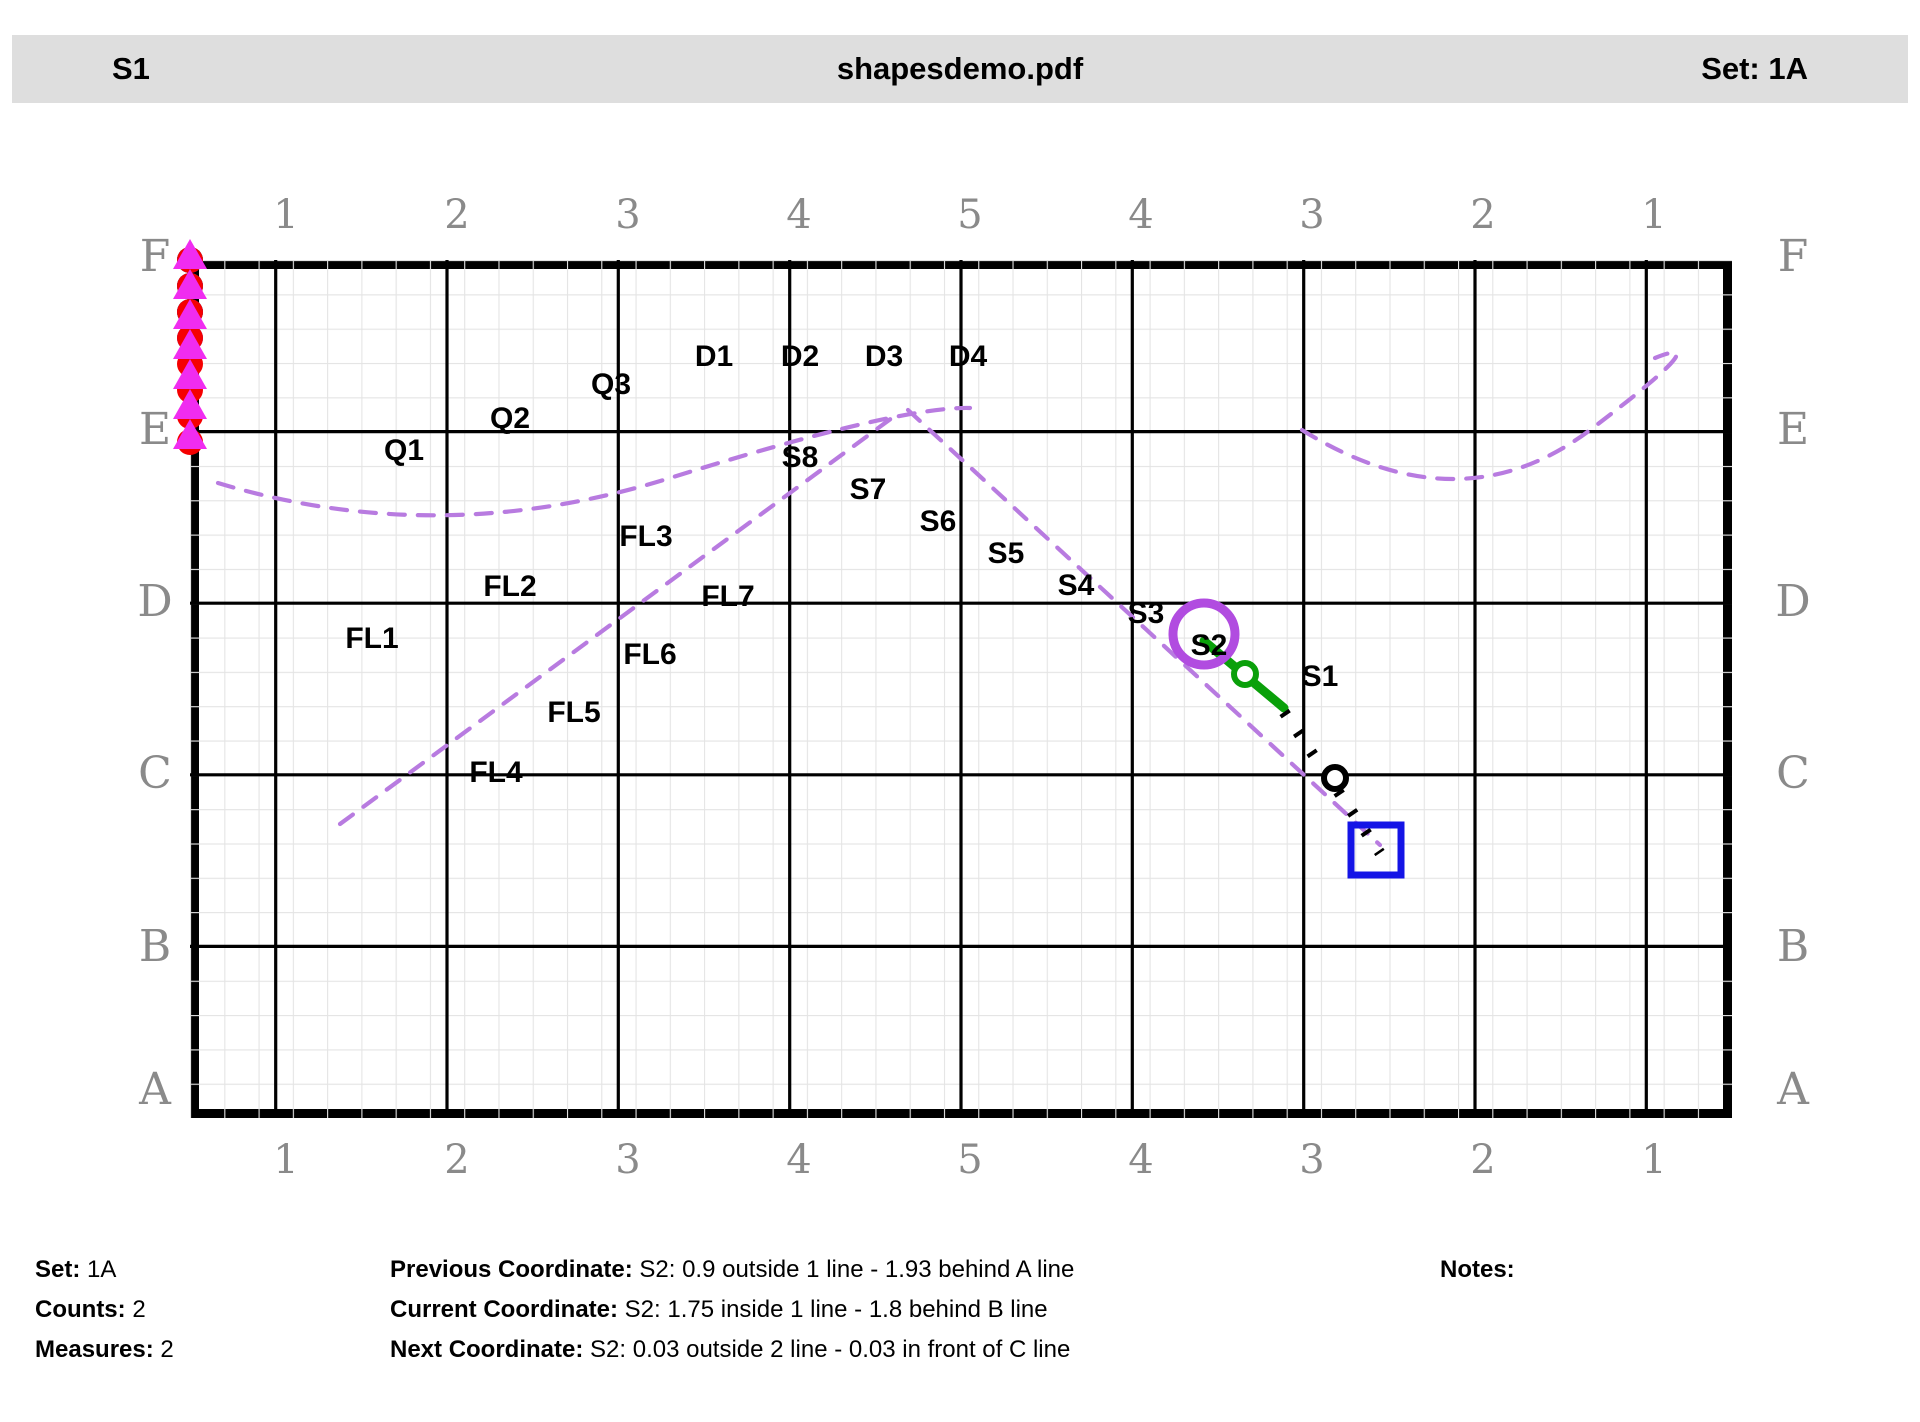 Image resolution: width=1920 pixels, height=1422 pixels. Describe the element at coordinates (94, 1349) in the screenshot. I see `footer-measures-label: Measures:` at that location.